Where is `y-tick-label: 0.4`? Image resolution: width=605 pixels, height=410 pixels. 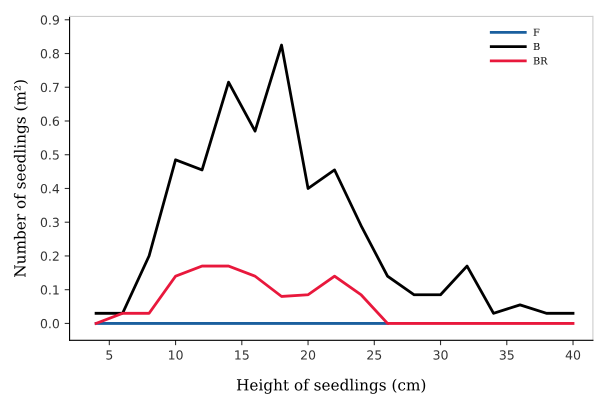
y-tick-label: 0.4 is located at coordinates (50, 189).